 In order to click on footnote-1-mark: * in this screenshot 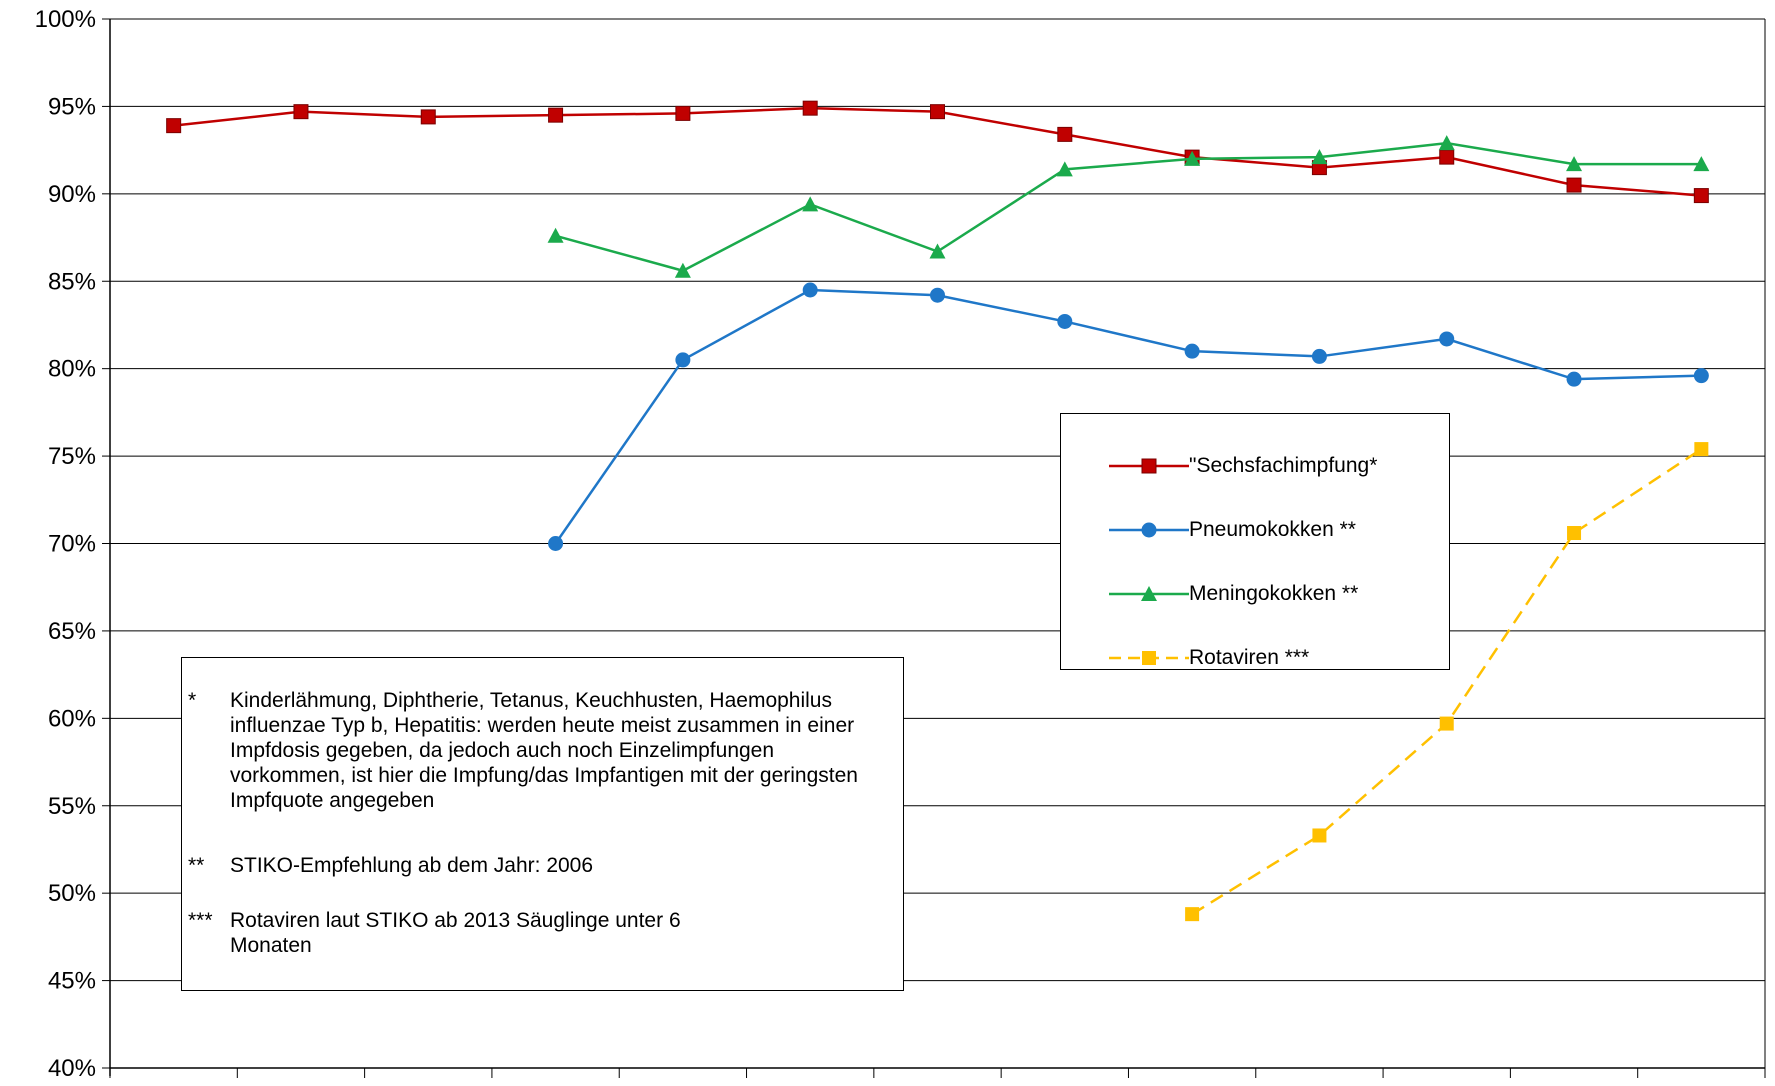, I will do `click(192, 700)`.